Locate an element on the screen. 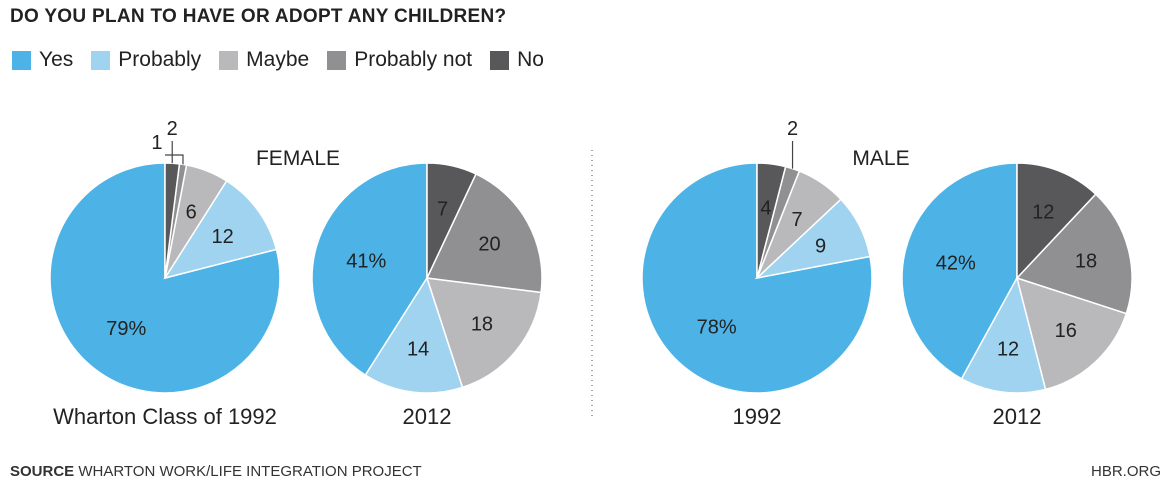 This screenshot has width=1173, height=491. pie4-label-3: 18 is located at coordinates (1086, 261).